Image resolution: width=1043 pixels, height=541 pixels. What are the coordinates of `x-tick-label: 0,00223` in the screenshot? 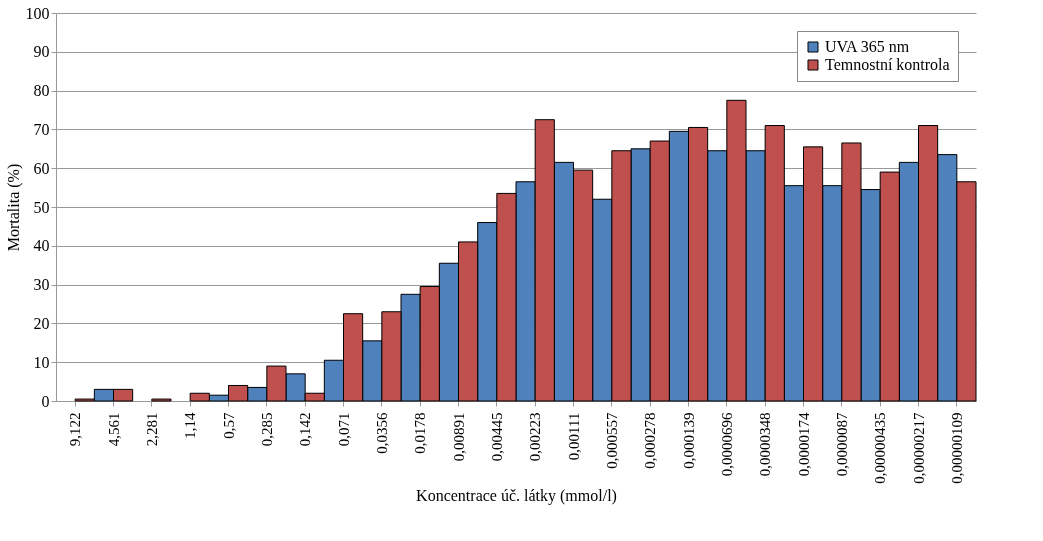 It's located at (535, 437).